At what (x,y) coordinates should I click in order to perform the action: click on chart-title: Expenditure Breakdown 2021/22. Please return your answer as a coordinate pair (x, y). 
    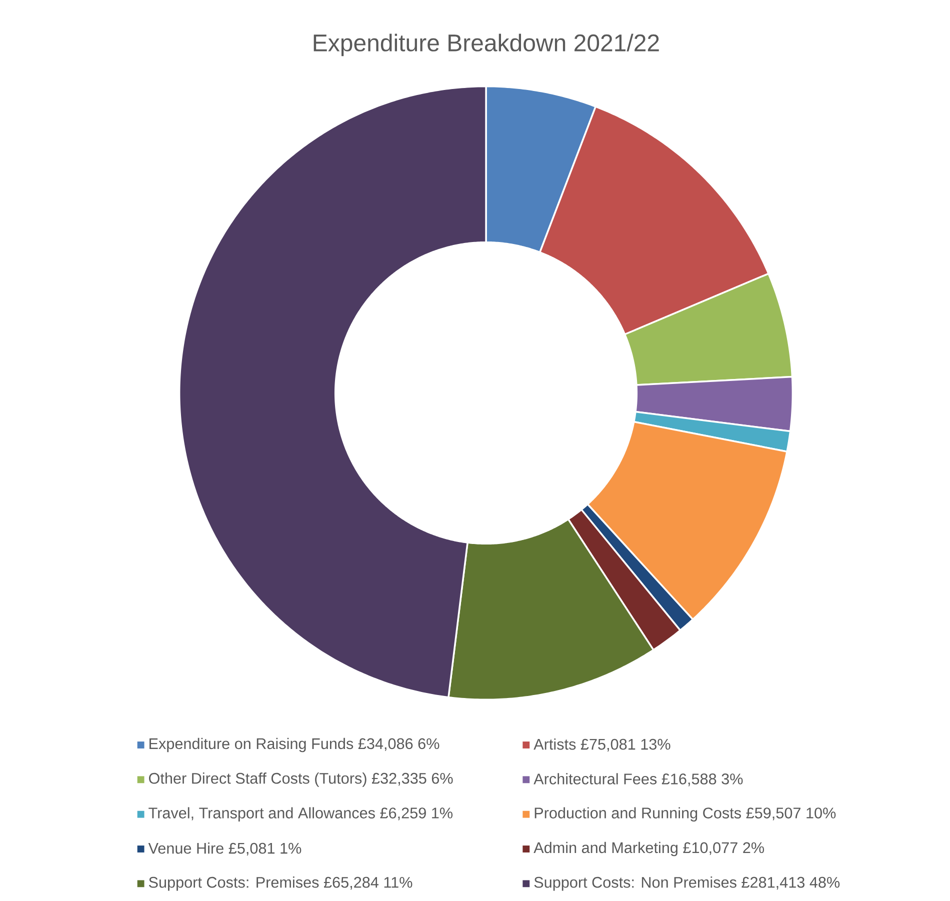
    Looking at the image, I should click on (486, 45).